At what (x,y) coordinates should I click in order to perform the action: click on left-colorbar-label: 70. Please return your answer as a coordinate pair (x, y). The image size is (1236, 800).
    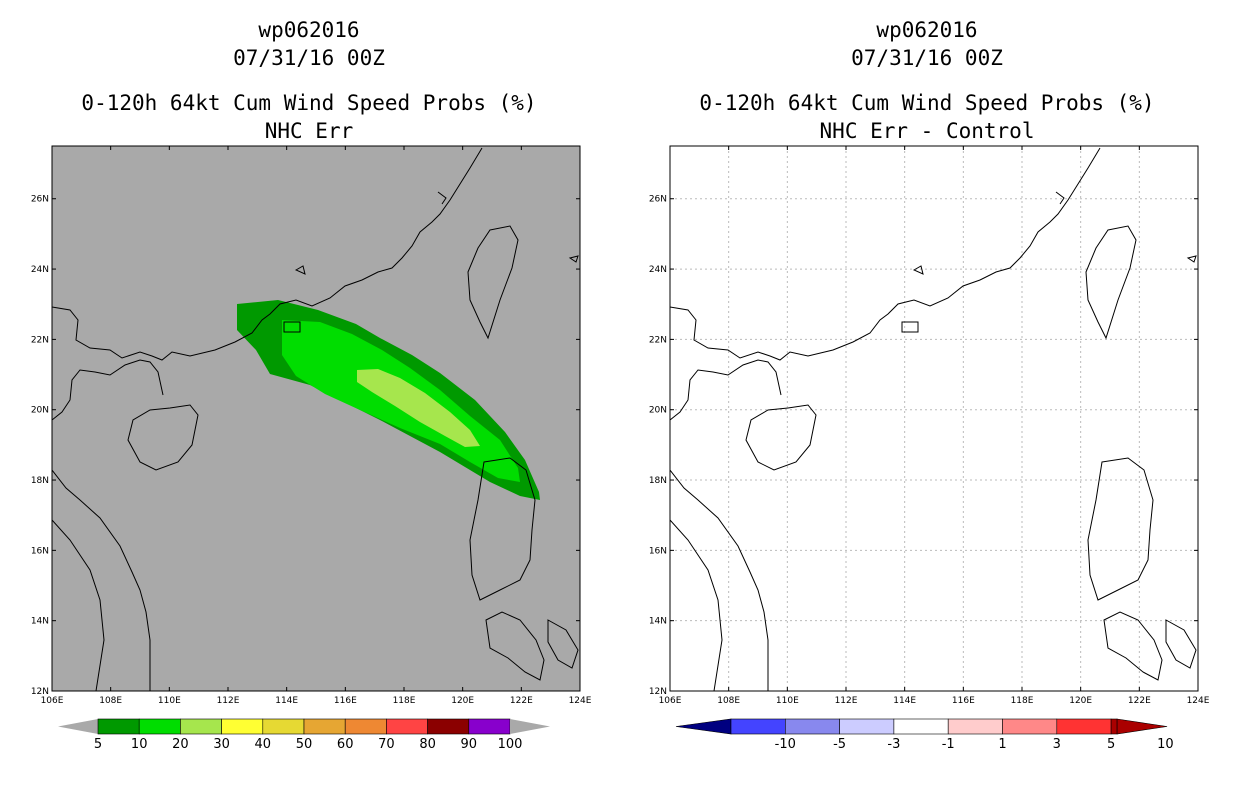
    Looking at the image, I should click on (386, 744).